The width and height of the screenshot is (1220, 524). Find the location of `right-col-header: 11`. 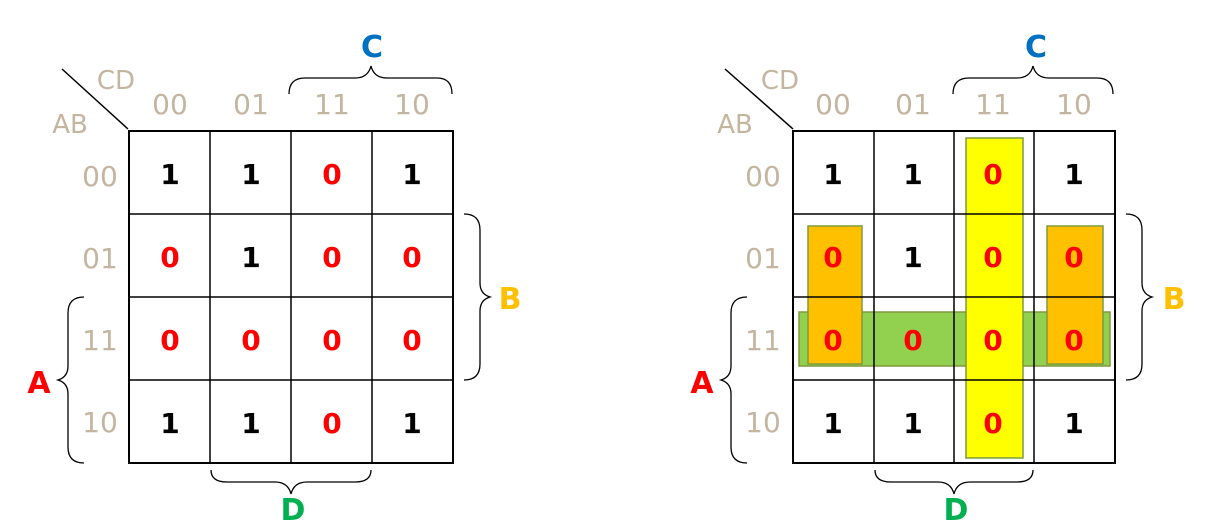

right-col-header: 11 is located at coordinates (993, 104).